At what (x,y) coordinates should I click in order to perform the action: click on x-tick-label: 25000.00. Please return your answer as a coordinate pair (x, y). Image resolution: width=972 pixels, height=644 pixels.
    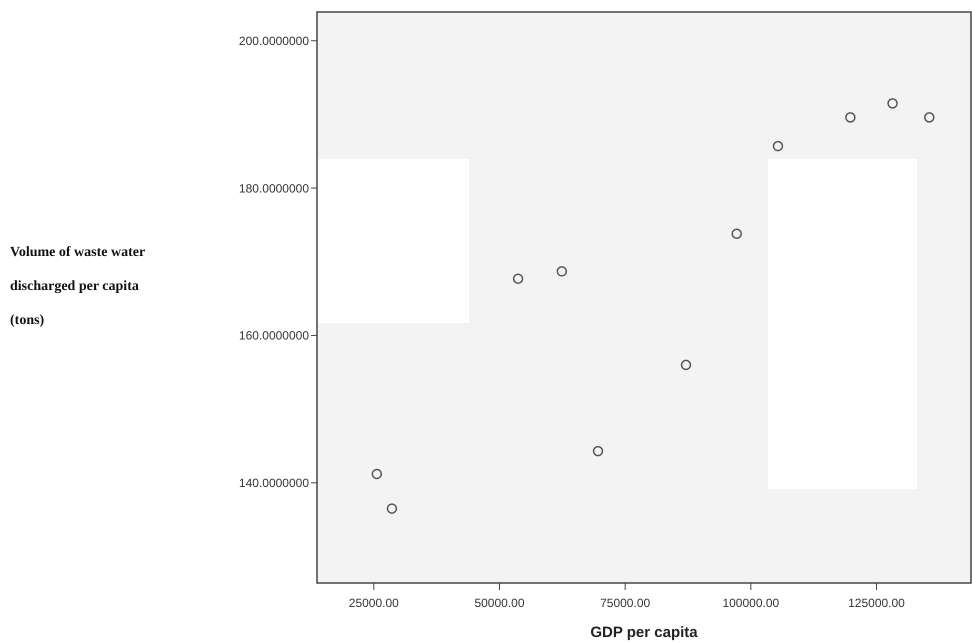
    Looking at the image, I should click on (374, 603).